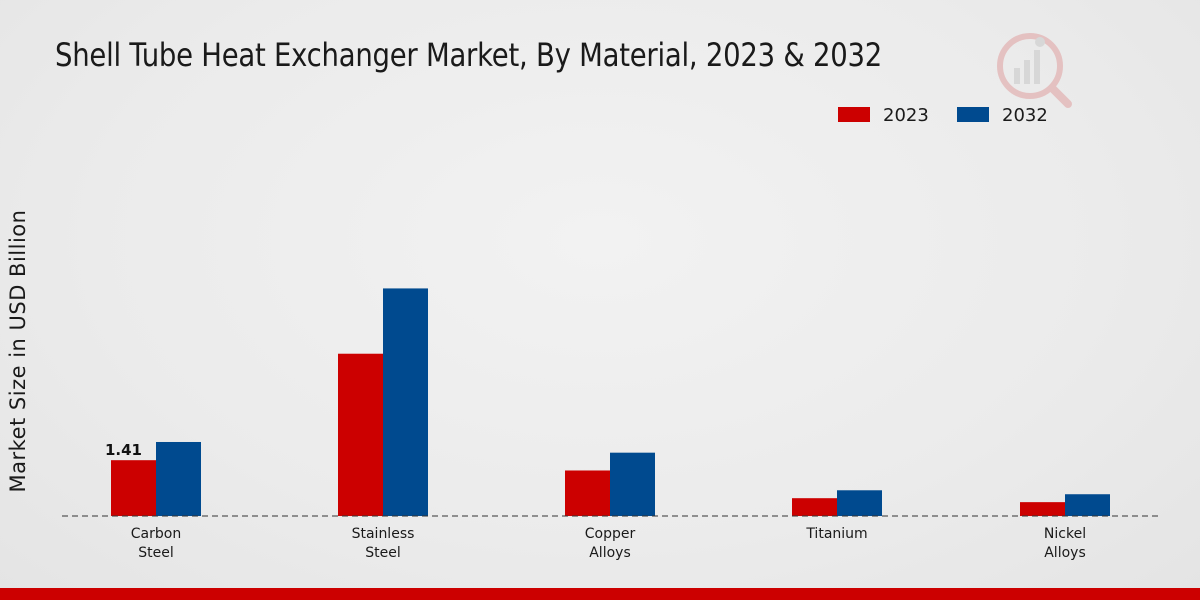 This screenshot has width=1200, height=600. Describe the element at coordinates (906, 115) in the screenshot. I see `legend-label-2023: 2023` at that location.